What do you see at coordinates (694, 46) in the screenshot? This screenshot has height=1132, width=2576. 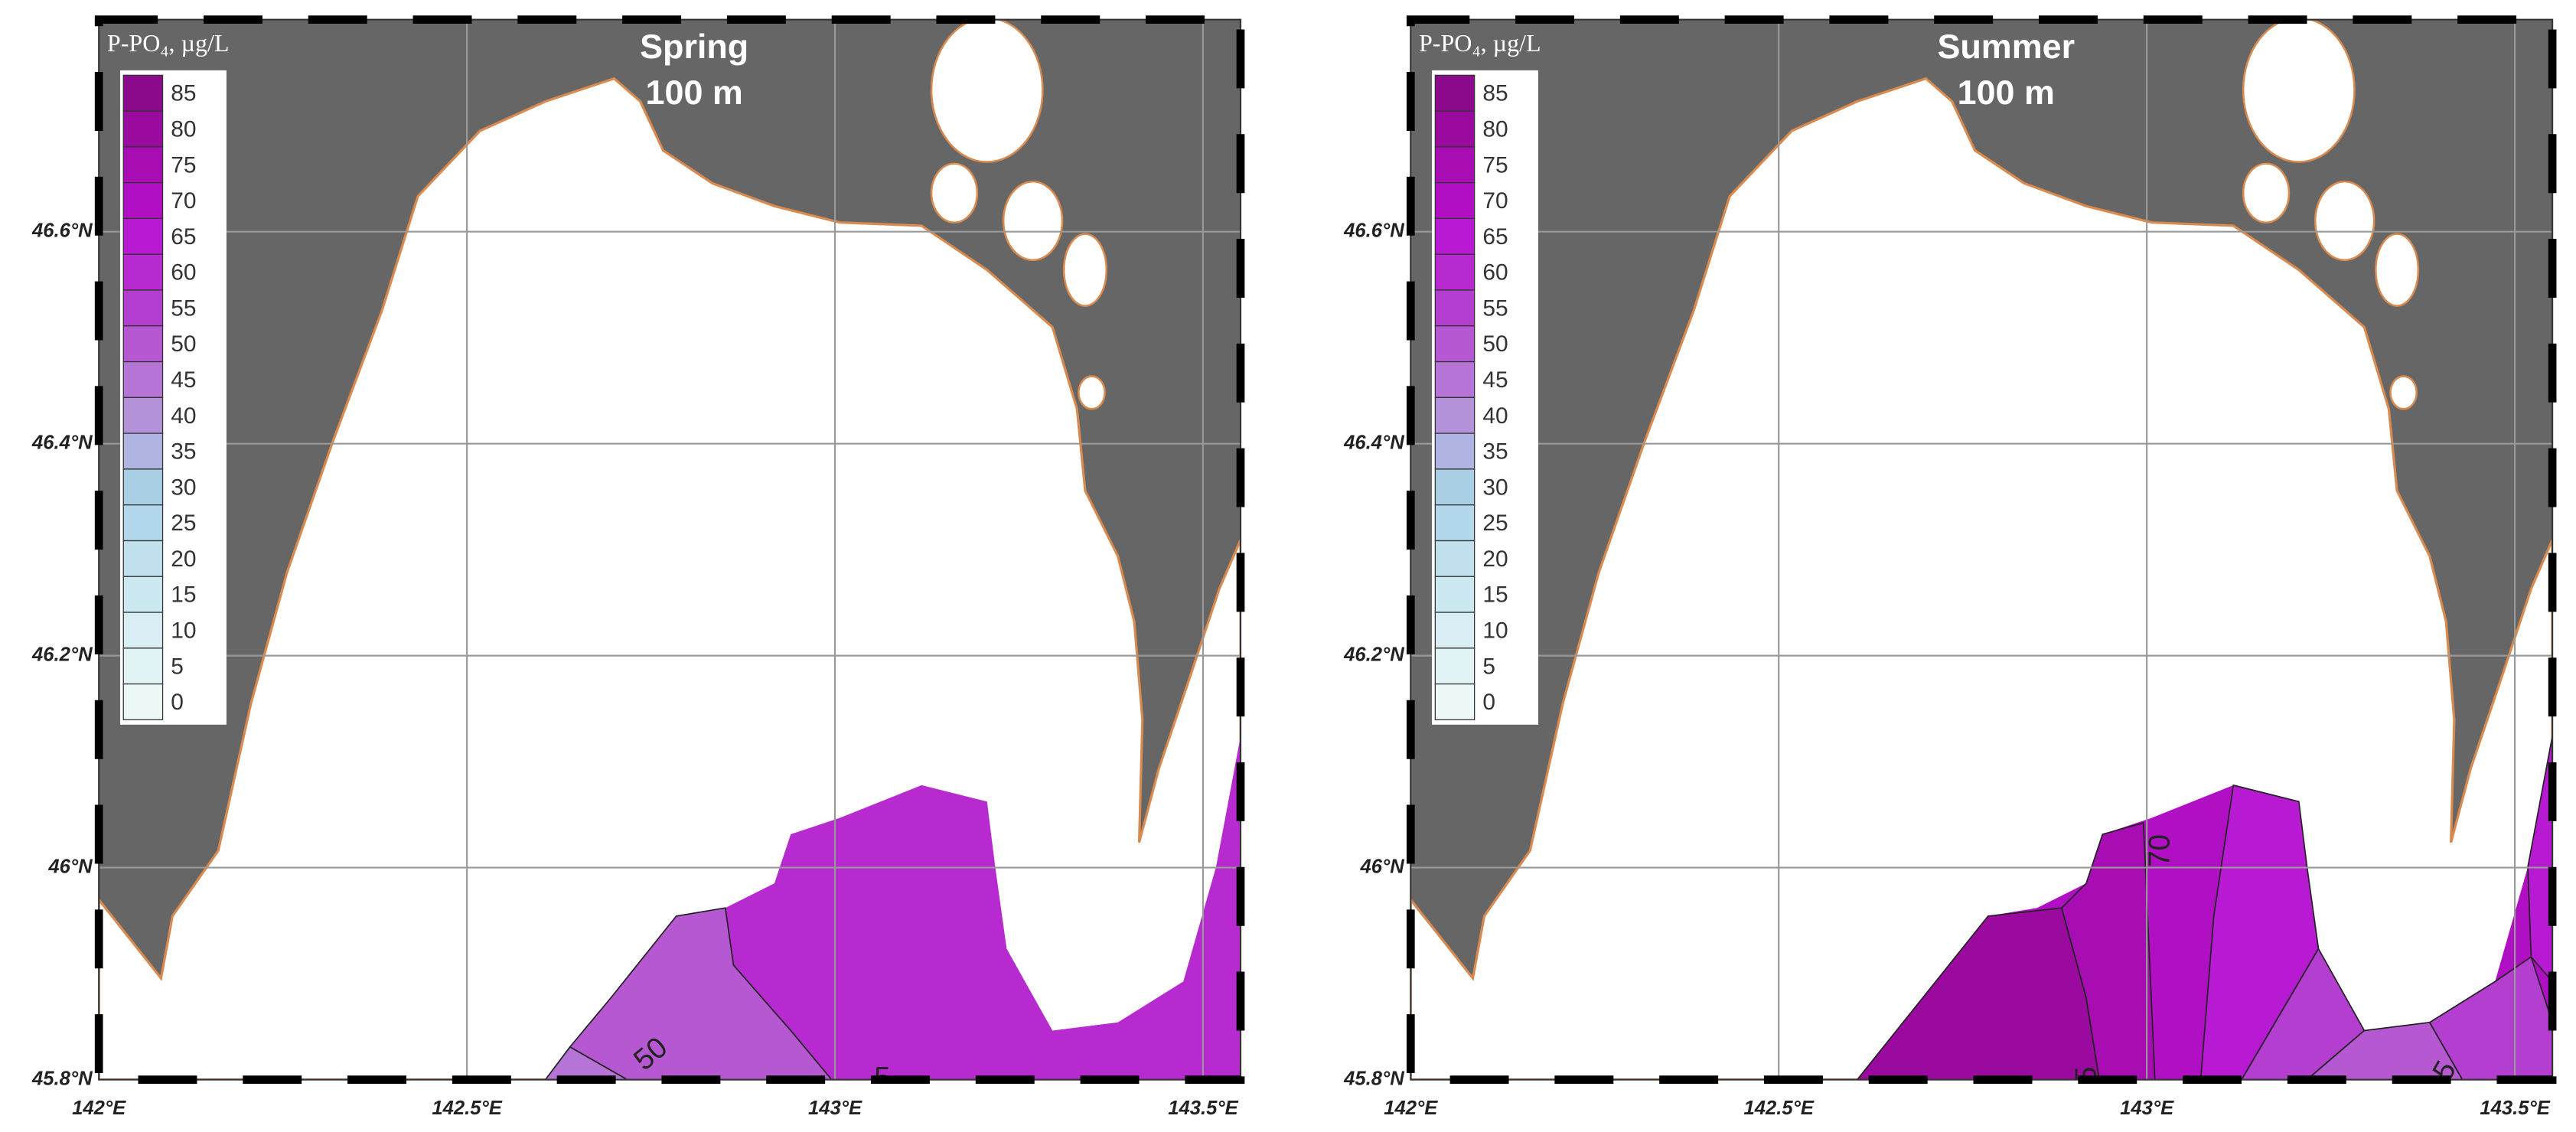 I see `season-title: Spring` at bounding box center [694, 46].